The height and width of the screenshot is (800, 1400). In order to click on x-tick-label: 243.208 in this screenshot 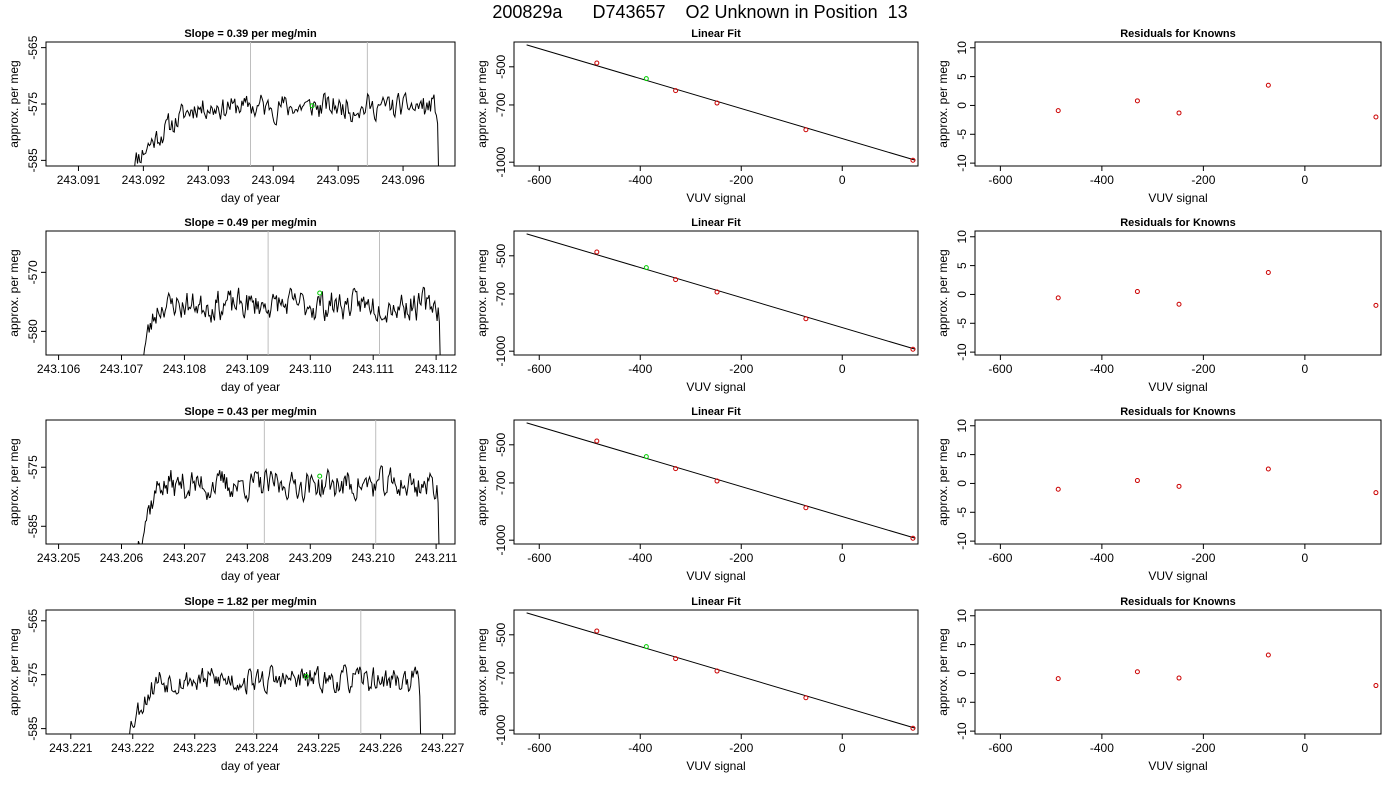, I will do `click(248, 558)`.